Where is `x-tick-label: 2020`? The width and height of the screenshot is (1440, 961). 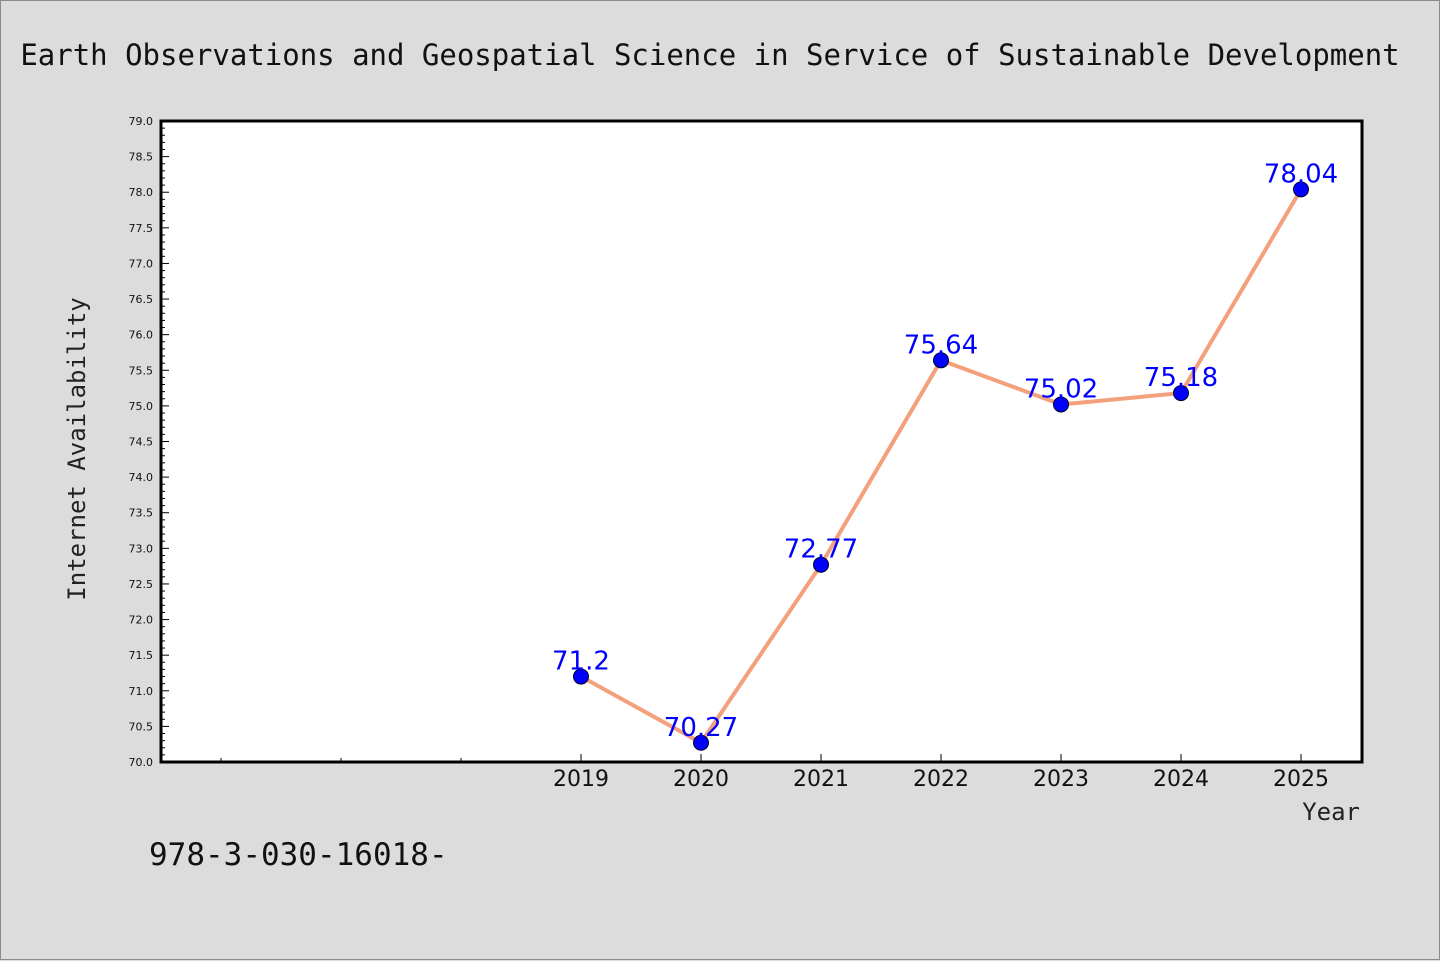 x-tick-label: 2020 is located at coordinates (701, 779).